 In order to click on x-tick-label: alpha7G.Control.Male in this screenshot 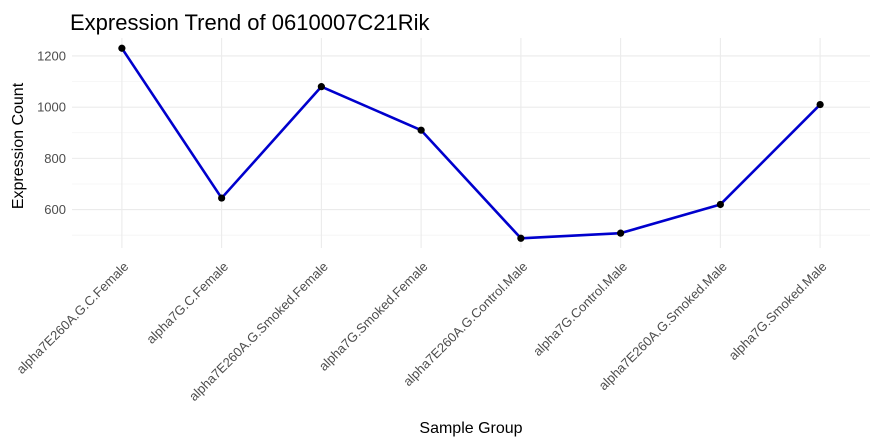, I will do `click(580, 309)`.